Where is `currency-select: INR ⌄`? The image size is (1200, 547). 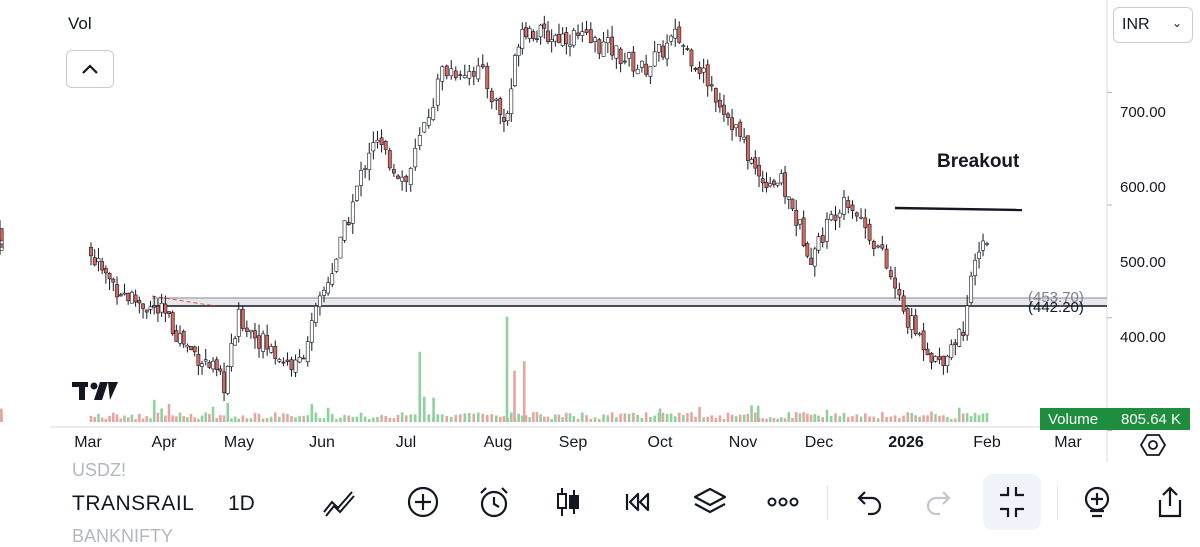 currency-select: INR ⌄ is located at coordinates (1153, 25).